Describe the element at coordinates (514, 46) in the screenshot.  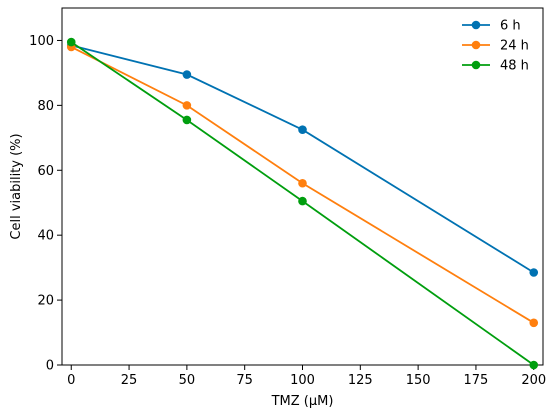
I see `legend-label: 24 h` at that location.